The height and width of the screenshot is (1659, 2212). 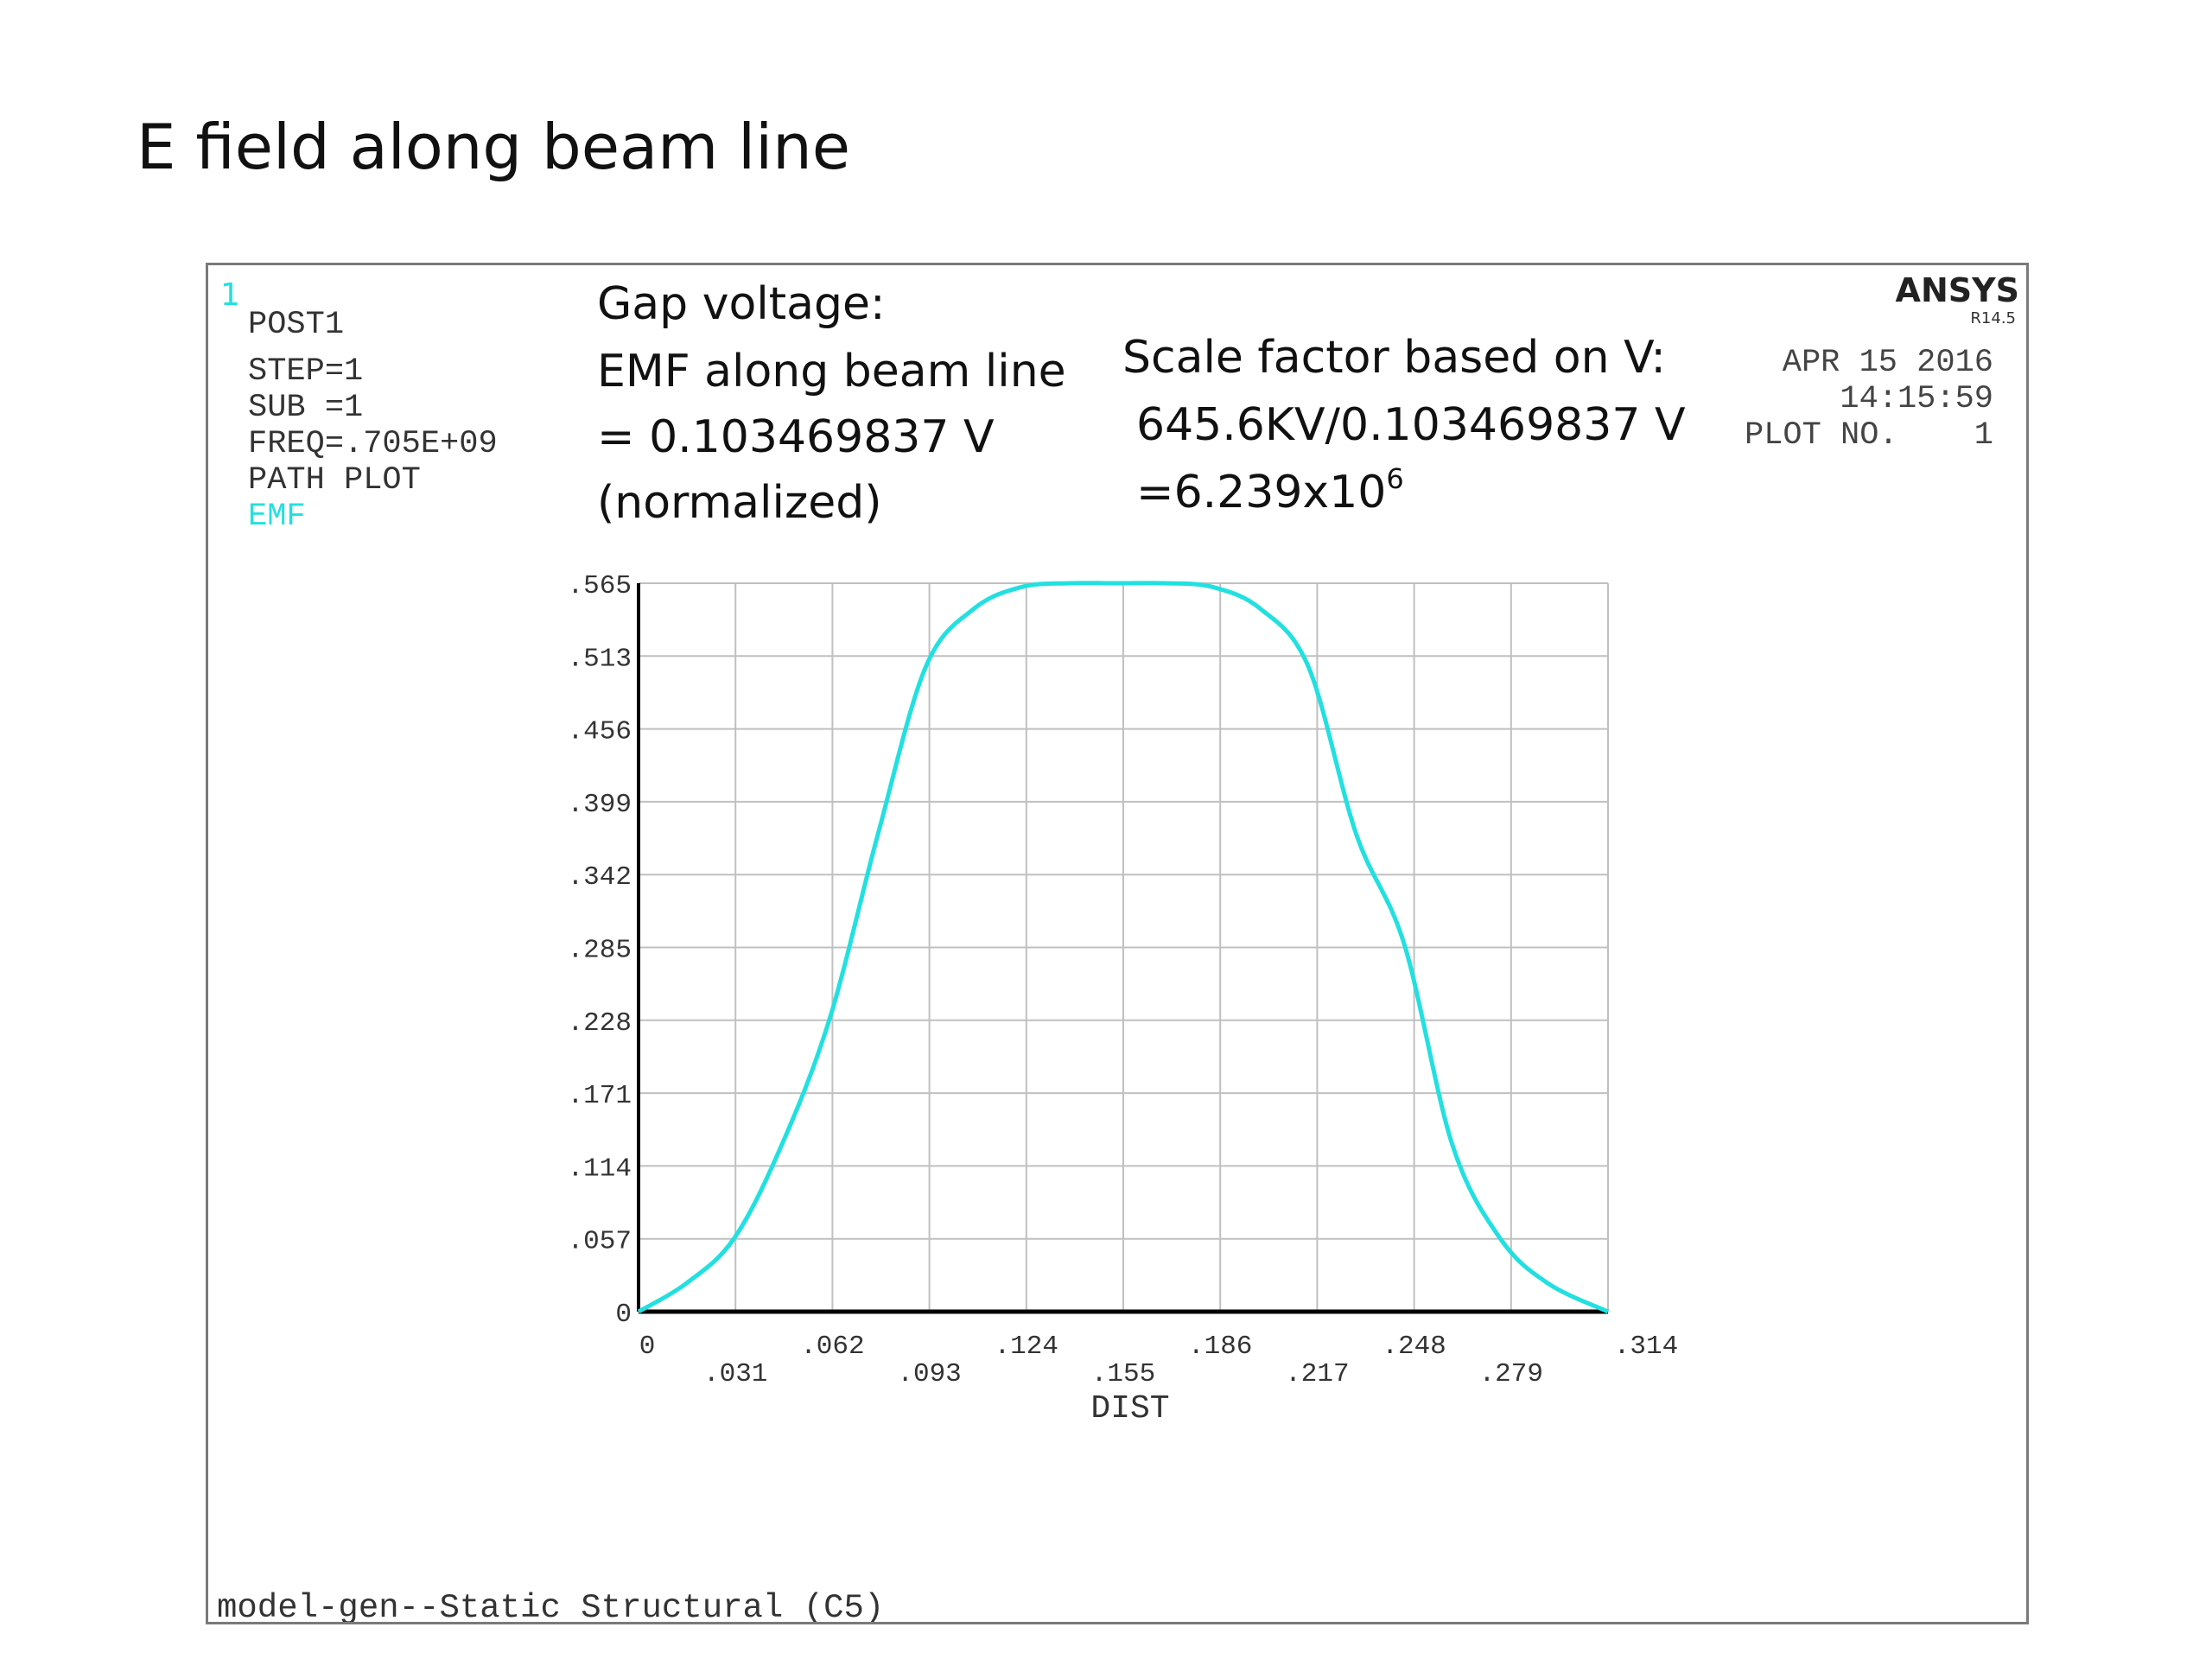 What do you see at coordinates (1983, 435) in the screenshot?
I see `plot-no-value: 1` at bounding box center [1983, 435].